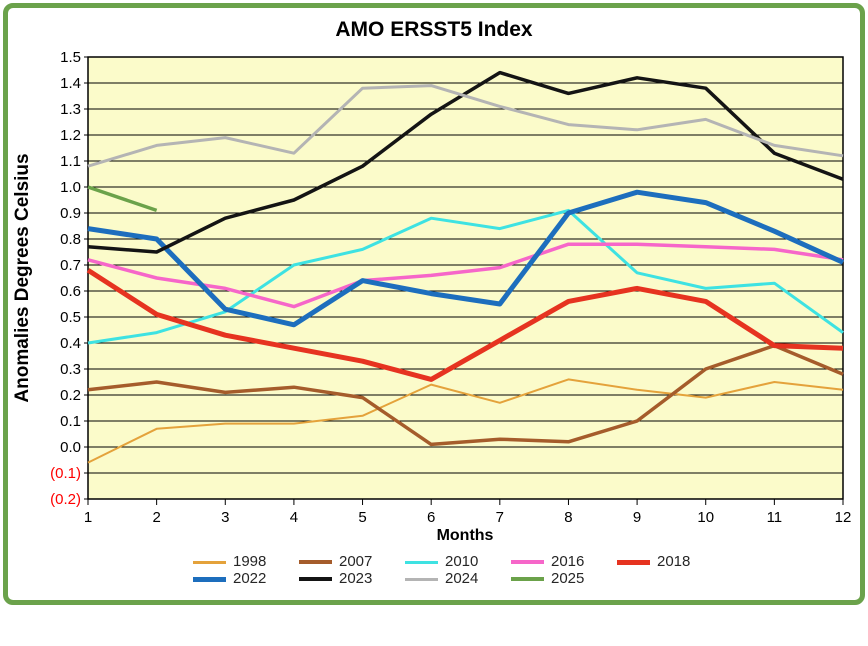 Image resolution: width=868 pixels, height=646 pixels. I want to click on legend-swatch-2007, so click(315, 562).